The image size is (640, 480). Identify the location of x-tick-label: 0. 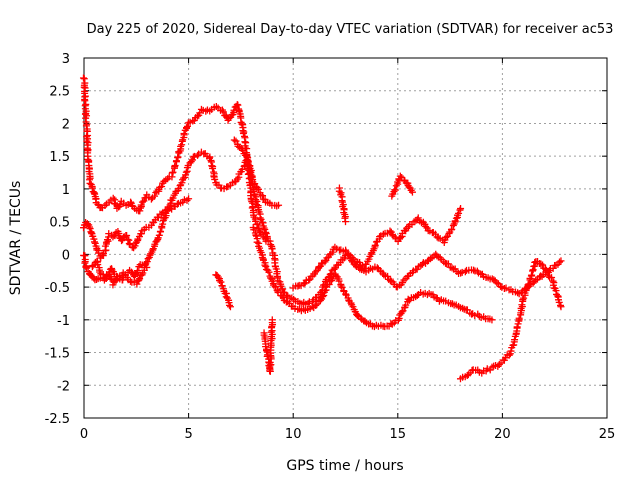
(84, 434).